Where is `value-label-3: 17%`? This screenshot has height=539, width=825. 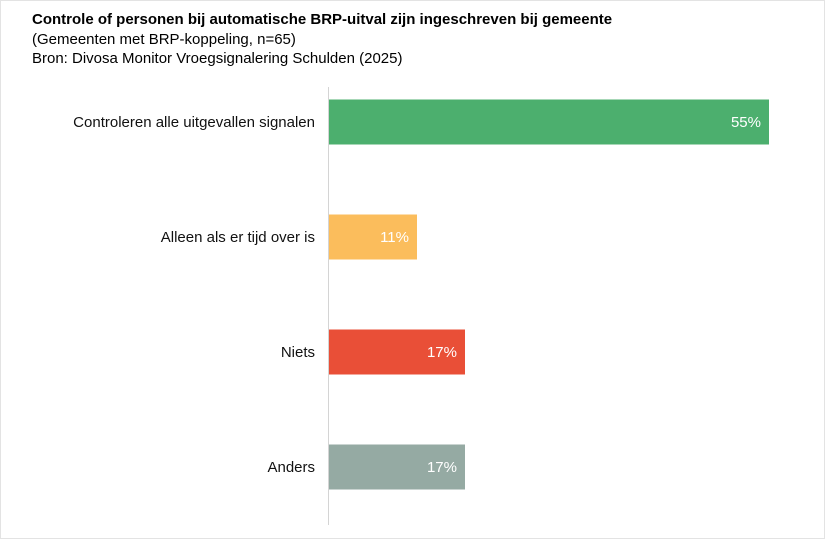
value-label-3: 17% is located at coordinates (442, 352).